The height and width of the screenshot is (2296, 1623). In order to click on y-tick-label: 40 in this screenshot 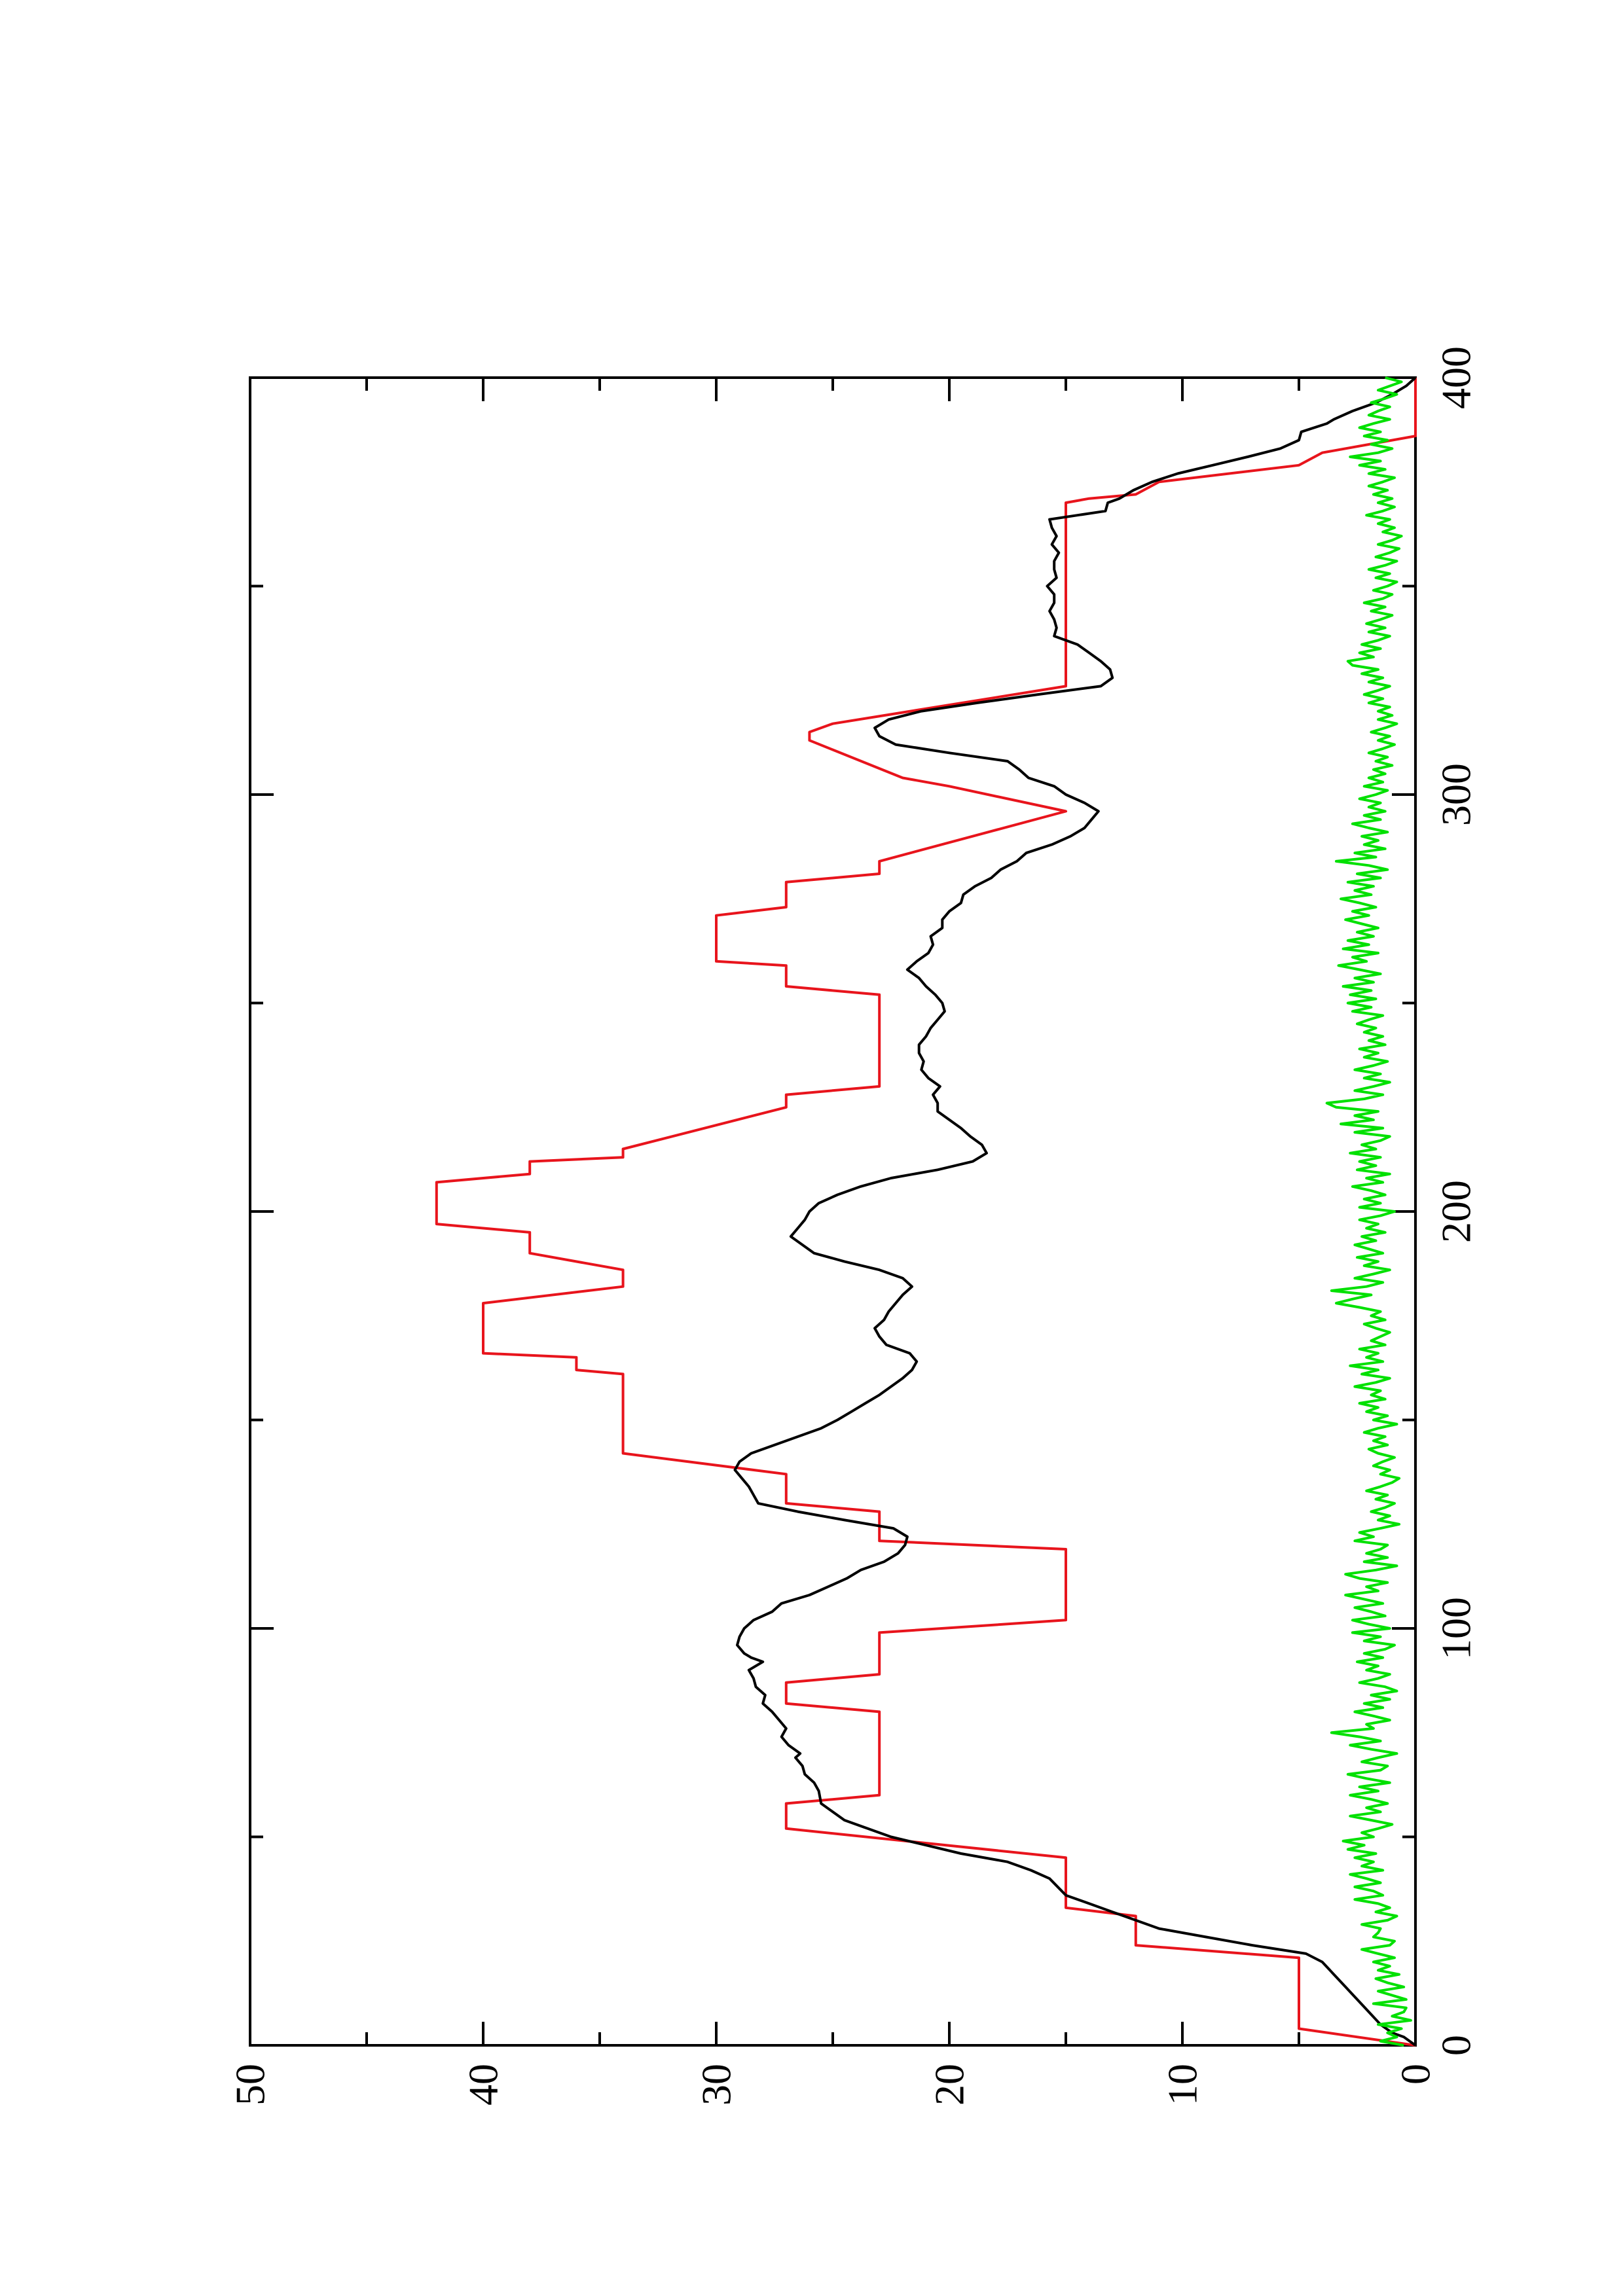, I will do `click(483, 2085)`.